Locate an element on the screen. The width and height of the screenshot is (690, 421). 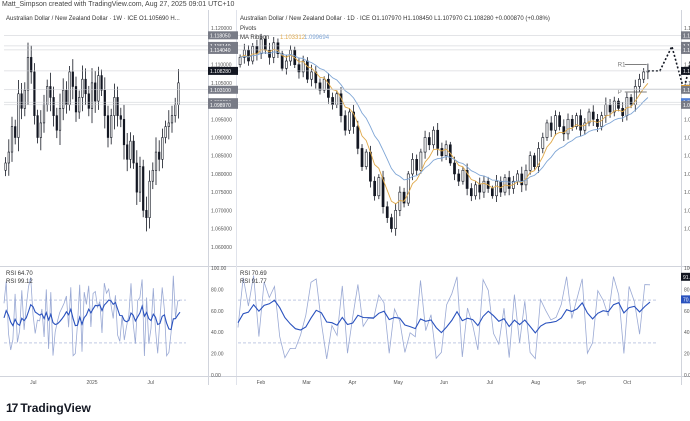
daily-price-label: 1.118050 is located at coordinates (686, 36).